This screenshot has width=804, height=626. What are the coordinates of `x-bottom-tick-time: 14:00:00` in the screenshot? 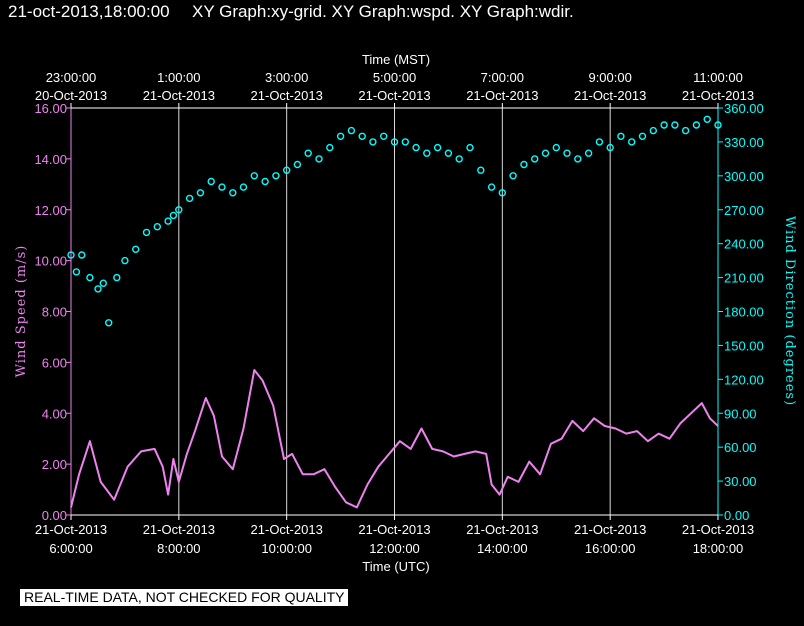 It's located at (502, 548).